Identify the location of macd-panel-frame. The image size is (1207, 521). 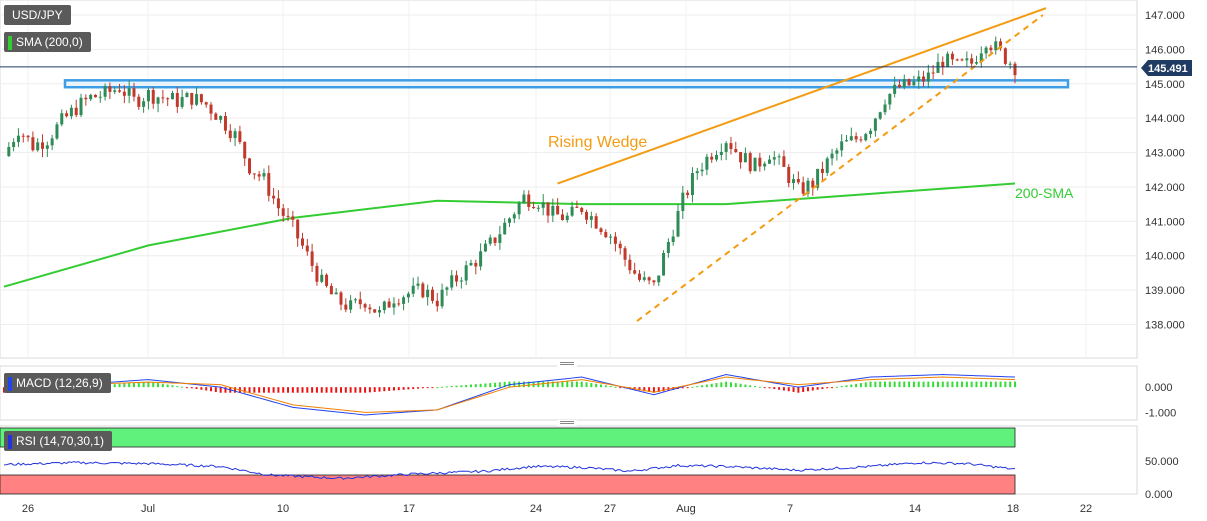
(569, 393).